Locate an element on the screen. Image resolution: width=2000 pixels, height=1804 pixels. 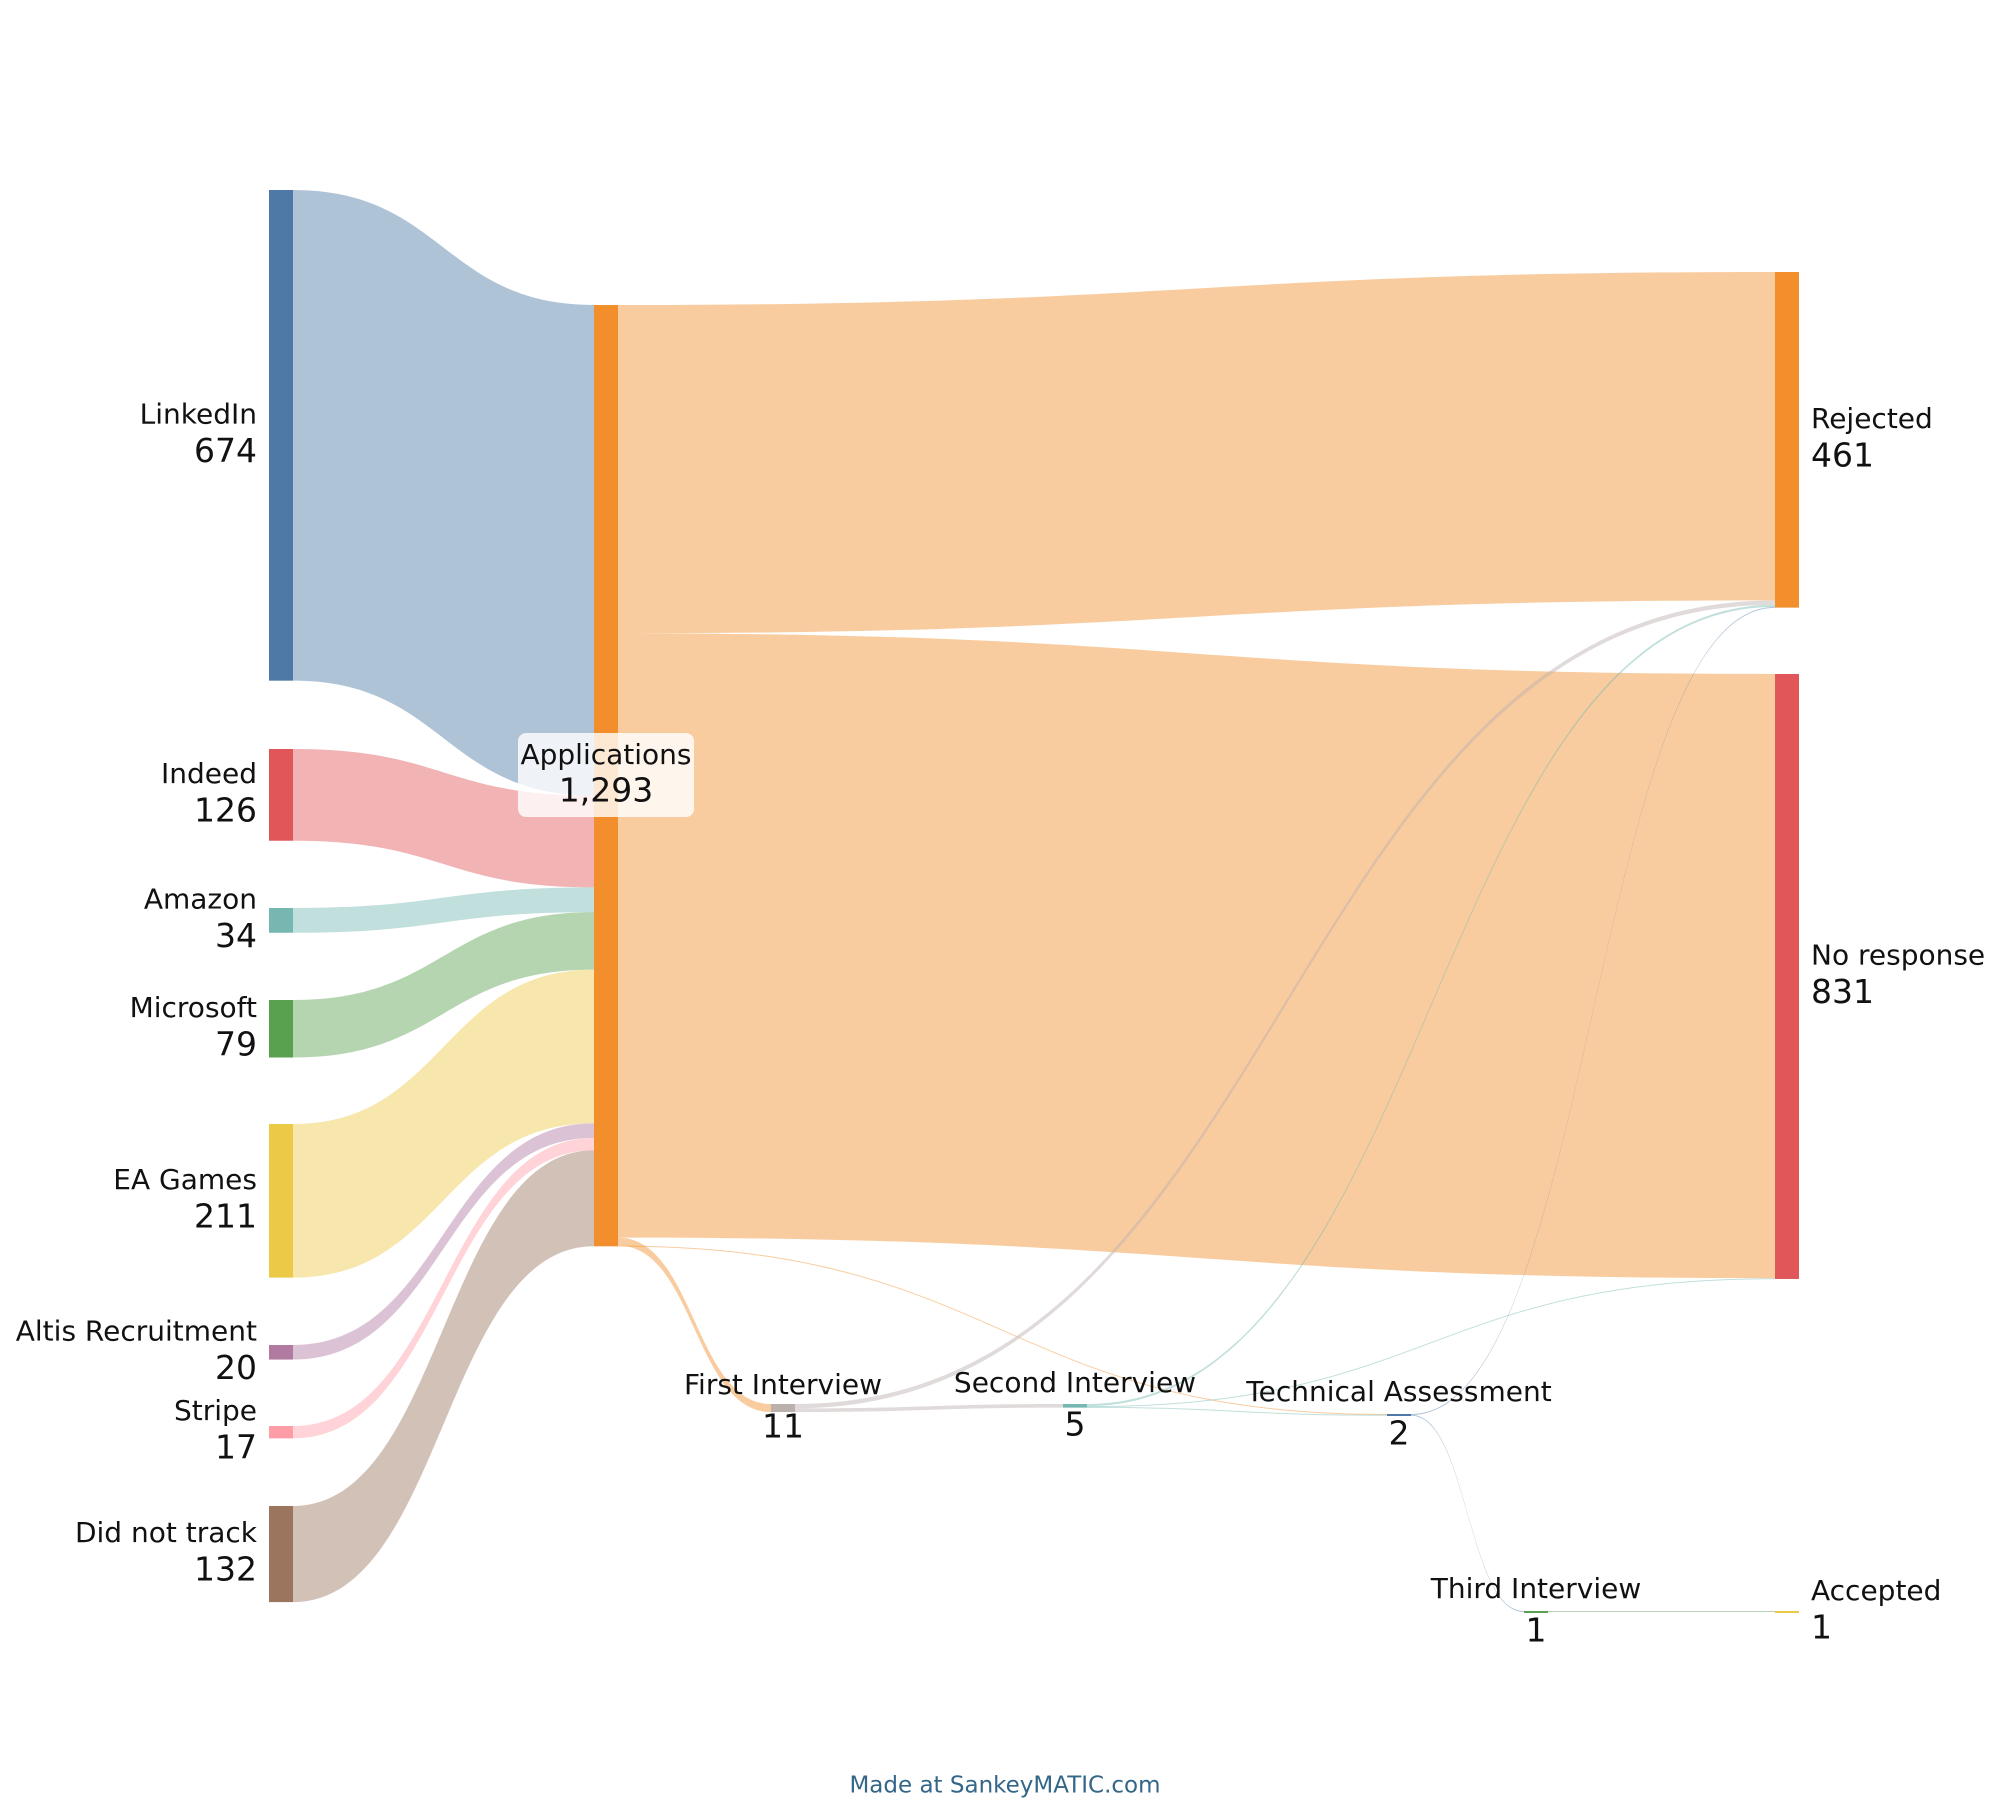
node-value: 132 is located at coordinates (225, 1569).